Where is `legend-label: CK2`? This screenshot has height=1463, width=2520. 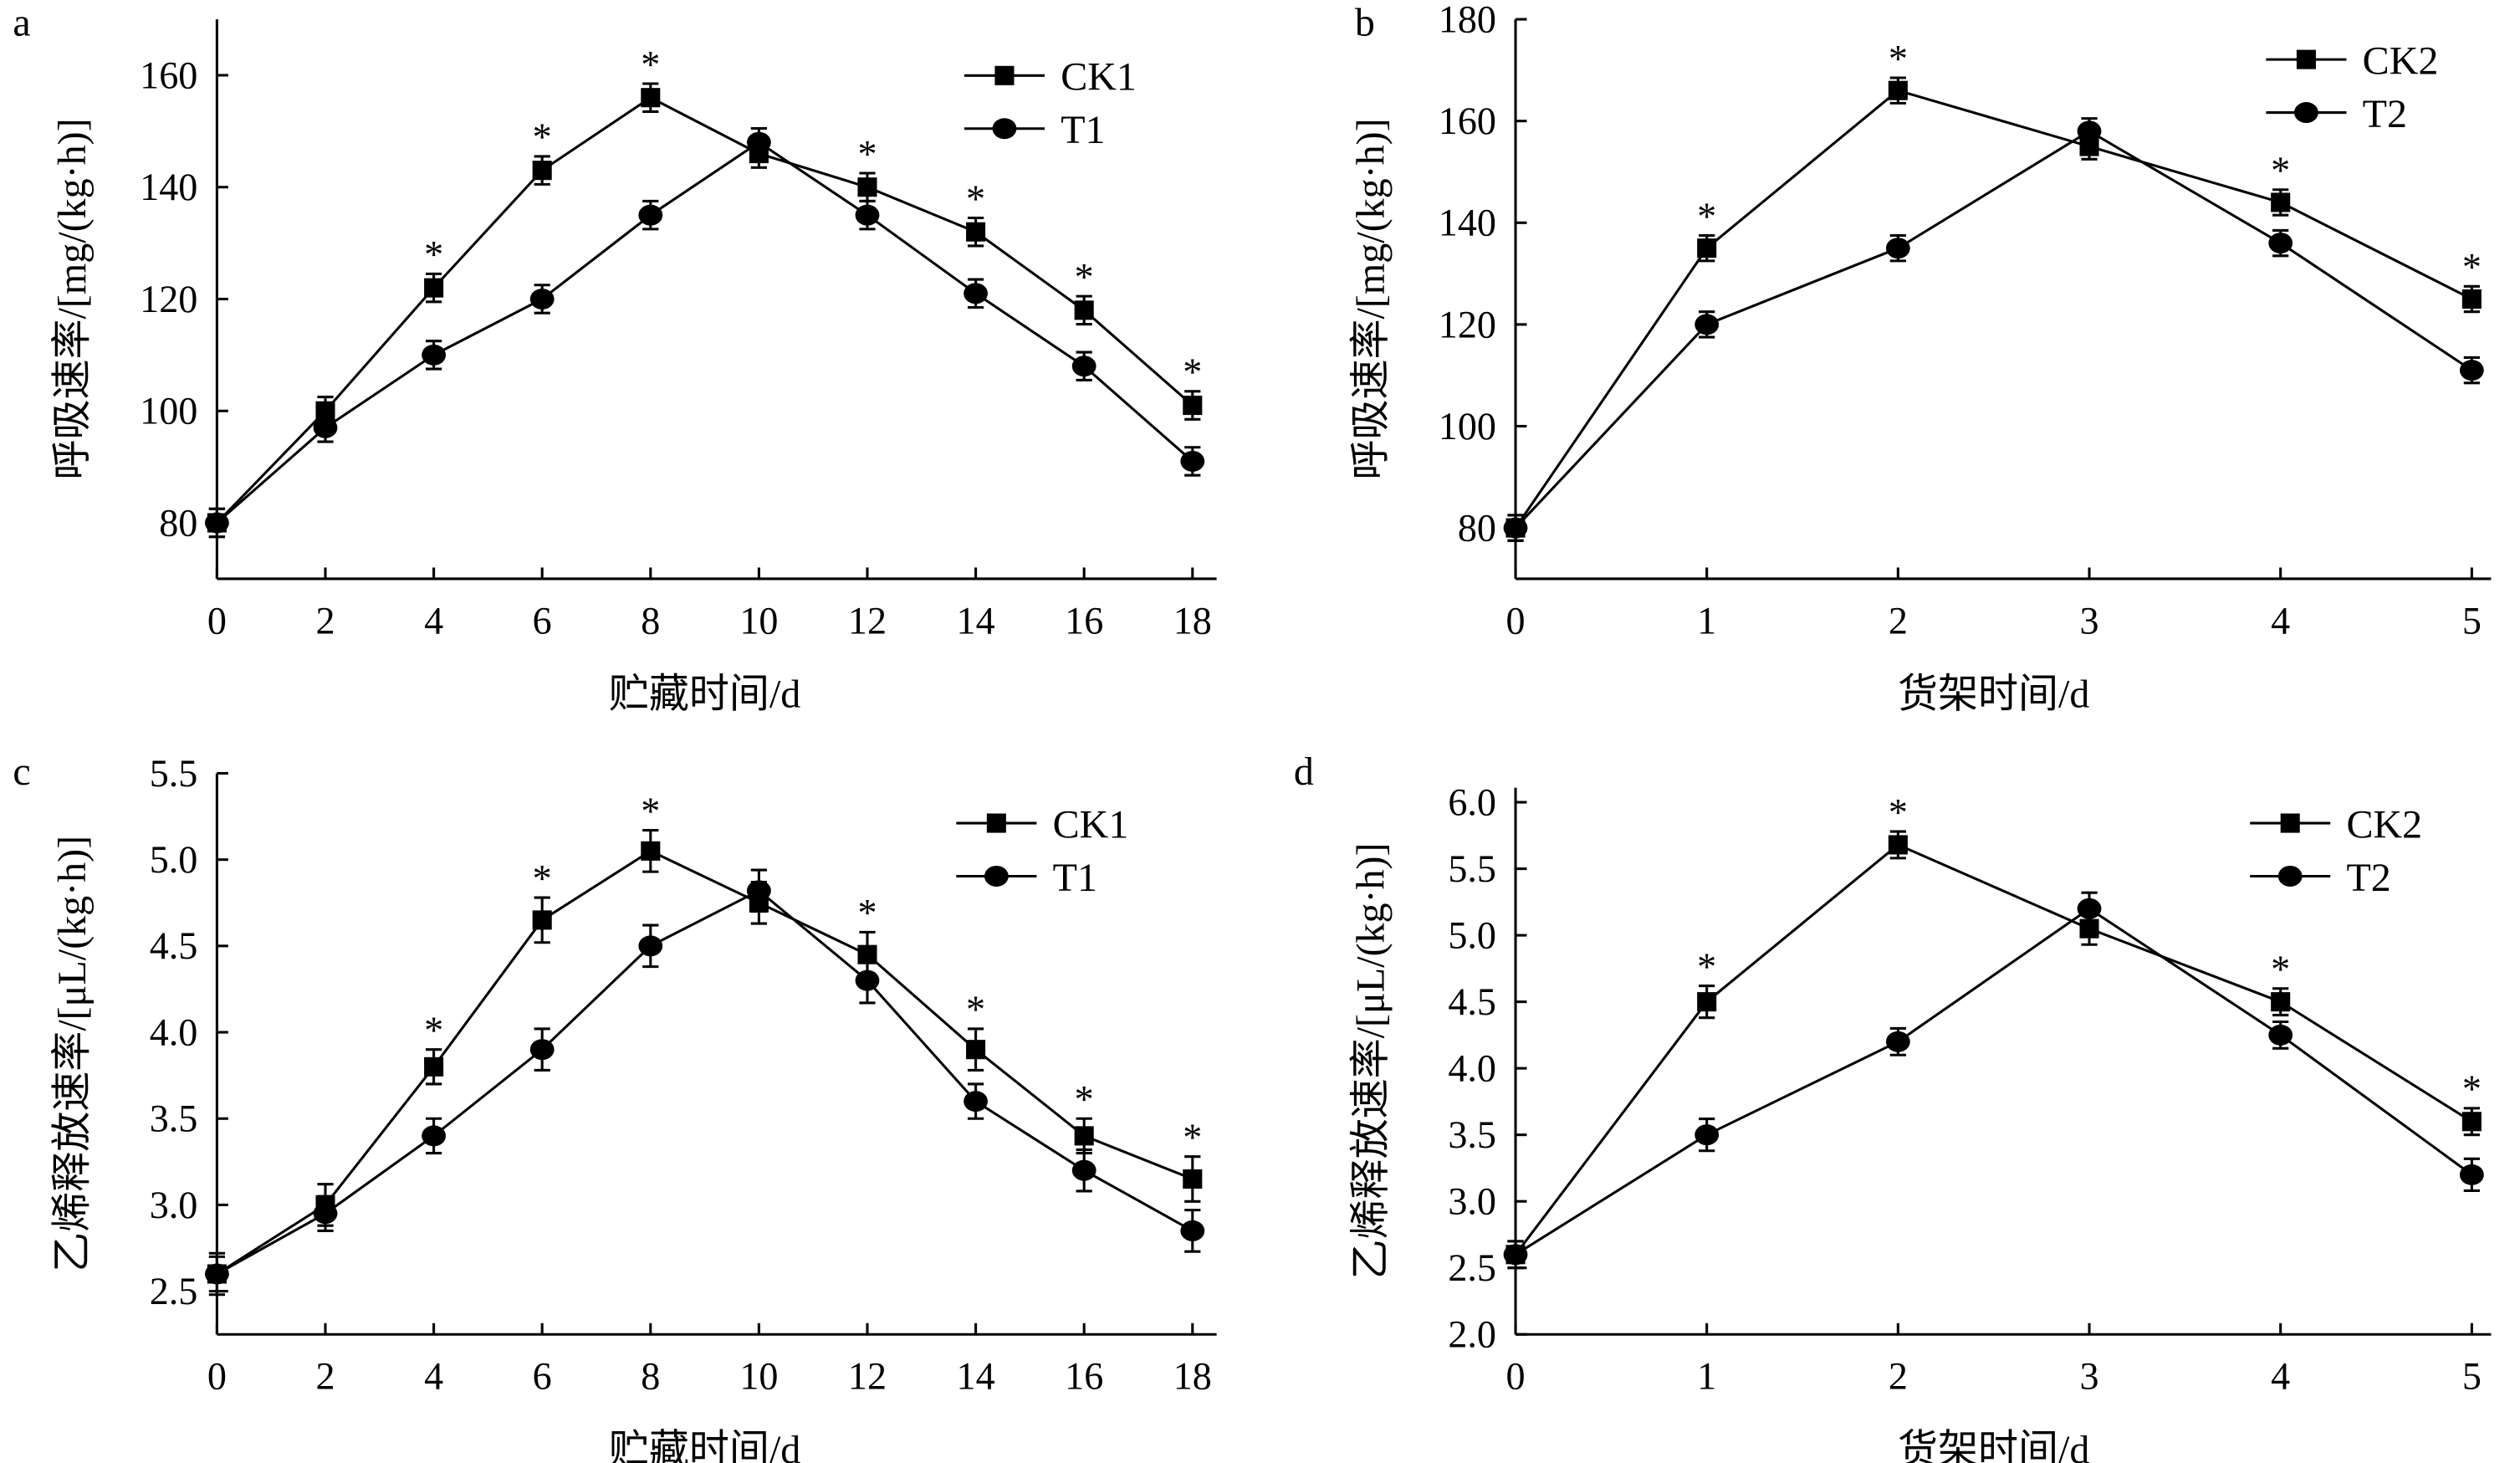 legend-label: CK2 is located at coordinates (2401, 61).